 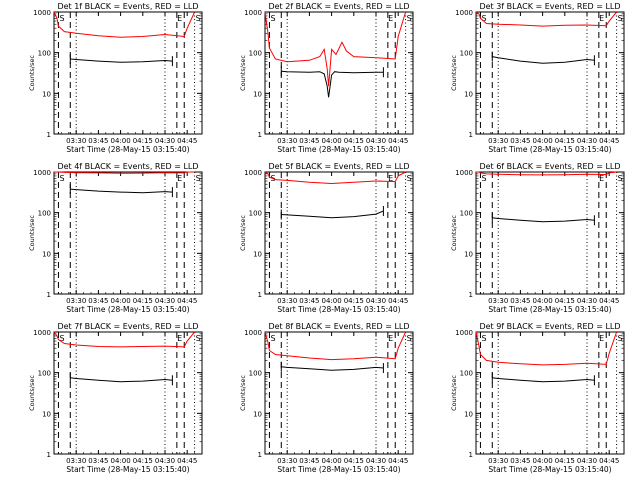 What do you see at coordinates (549, 326) in the screenshot?
I see `panel-title: Det 9f BLACK = Events, RED = LLD` at bounding box center [549, 326].